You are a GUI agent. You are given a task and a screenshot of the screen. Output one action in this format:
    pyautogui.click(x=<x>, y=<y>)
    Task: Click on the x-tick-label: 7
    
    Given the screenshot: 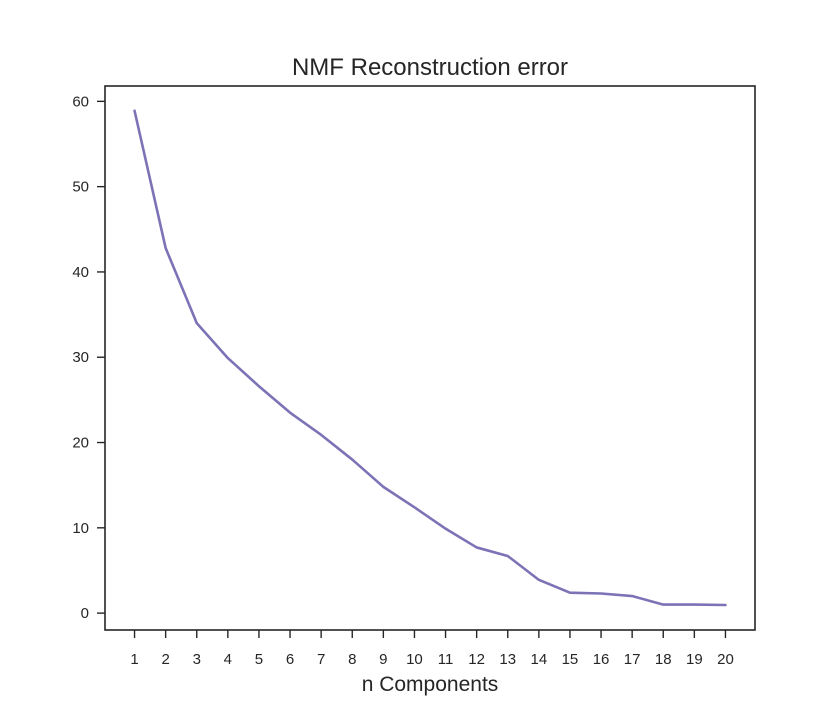 What is the action you would take?
    pyautogui.click(x=321, y=659)
    